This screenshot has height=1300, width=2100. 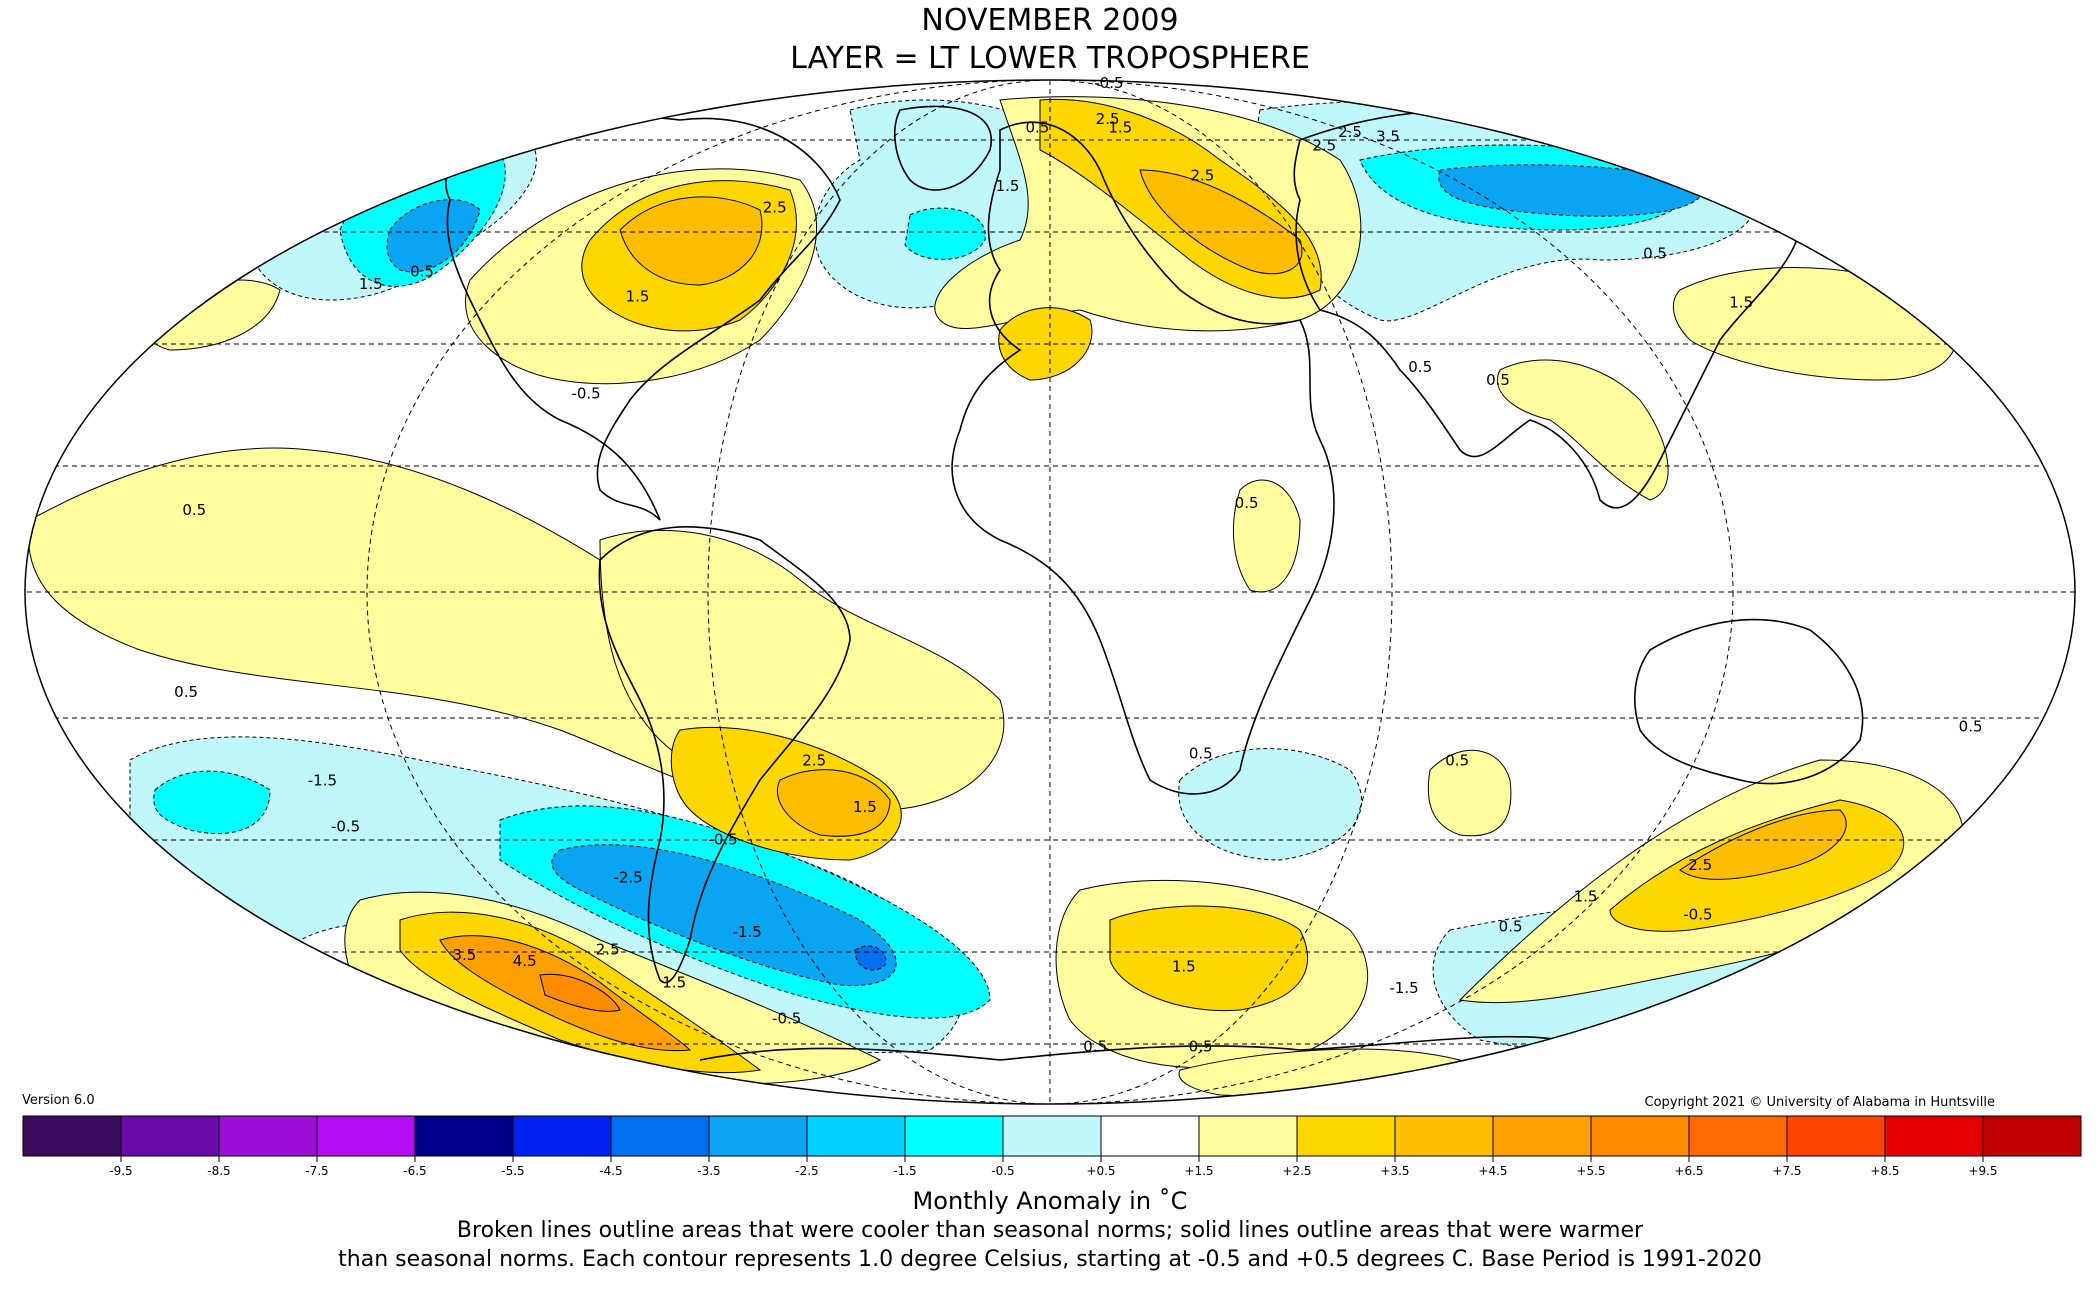 I want to click on scale-tick-label: +2.5, so click(x=1296, y=1171).